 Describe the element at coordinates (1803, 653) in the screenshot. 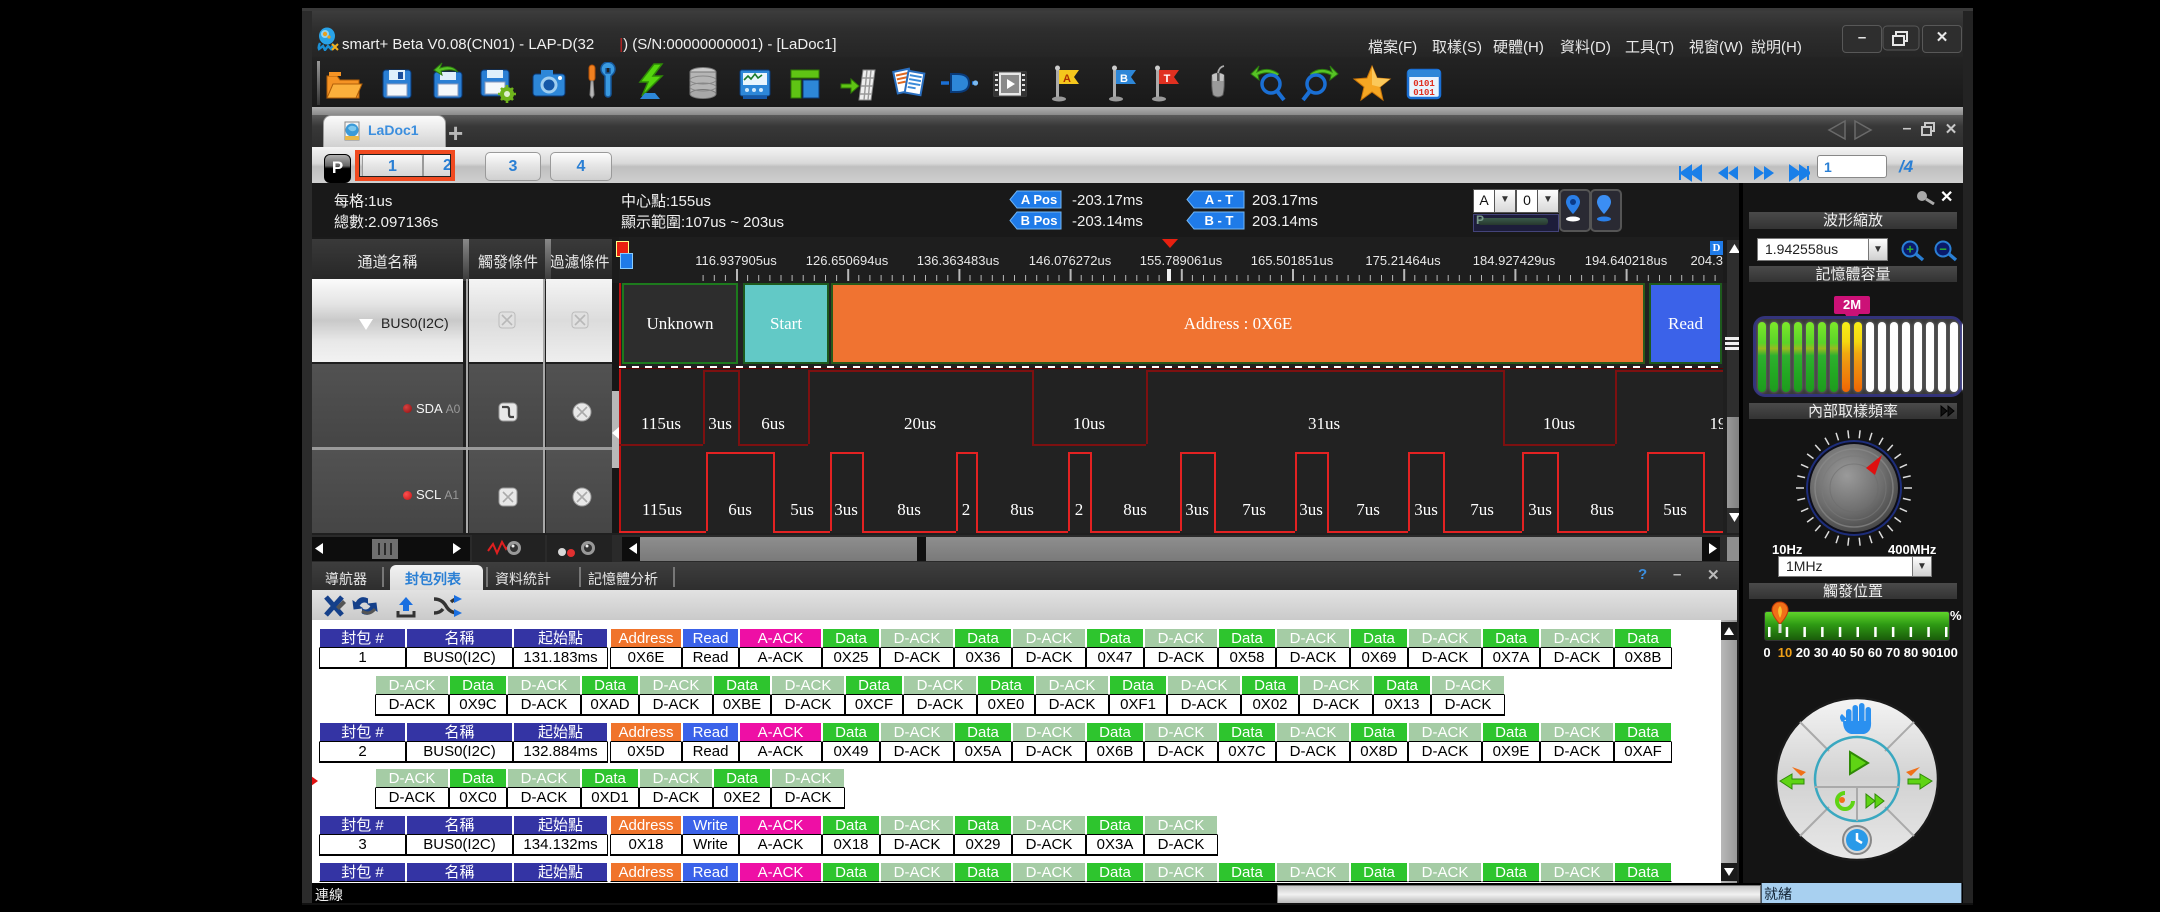

I see `svg-text: 20` at that location.